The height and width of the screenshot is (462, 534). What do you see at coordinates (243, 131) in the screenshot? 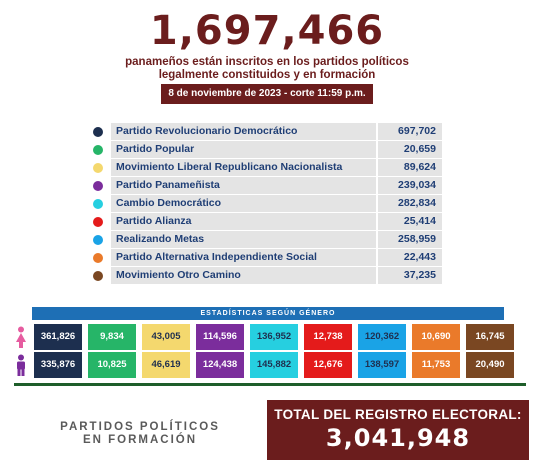
I see `party-name: Partido Revolucionario Democrático` at bounding box center [243, 131].